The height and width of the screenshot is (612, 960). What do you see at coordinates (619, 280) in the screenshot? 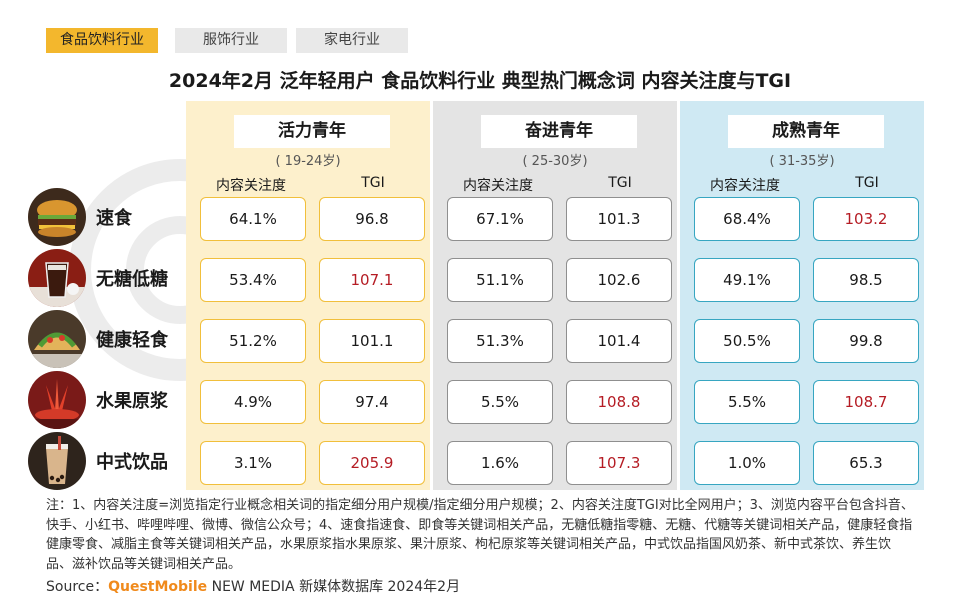
I see `tgi-cell: 102.6` at bounding box center [619, 280].